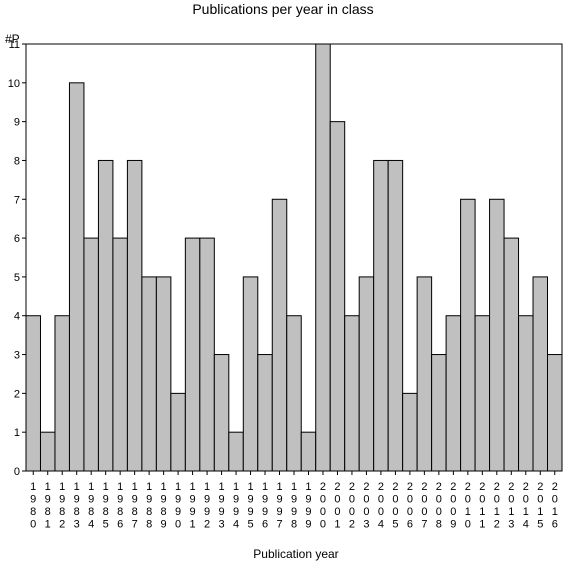 This screenshot has height=572, width=567. Describe the element at coordinates (17, 123) in the screenshot. I see `y-tick-label: 9` at that location.